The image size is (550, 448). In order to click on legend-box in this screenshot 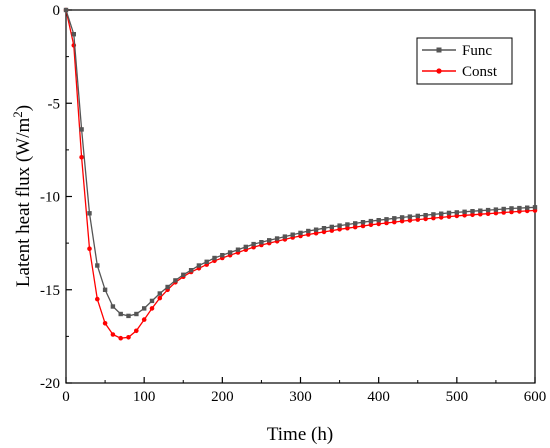, I will do `click(464, 61)`.